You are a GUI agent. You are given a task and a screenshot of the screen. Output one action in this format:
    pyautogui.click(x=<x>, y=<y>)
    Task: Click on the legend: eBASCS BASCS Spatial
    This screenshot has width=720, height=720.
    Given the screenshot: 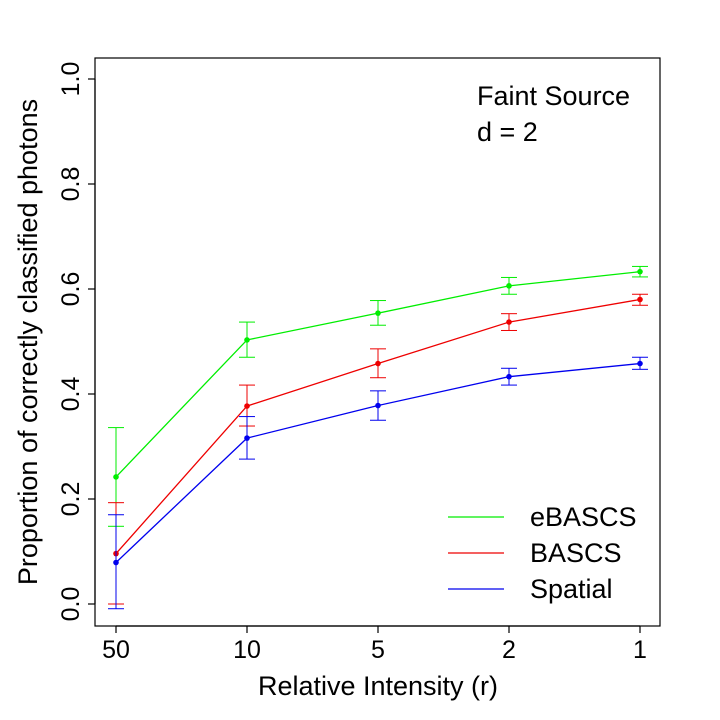 What is the action you would take?
    pyautogui.click(x=542, y=553)
    